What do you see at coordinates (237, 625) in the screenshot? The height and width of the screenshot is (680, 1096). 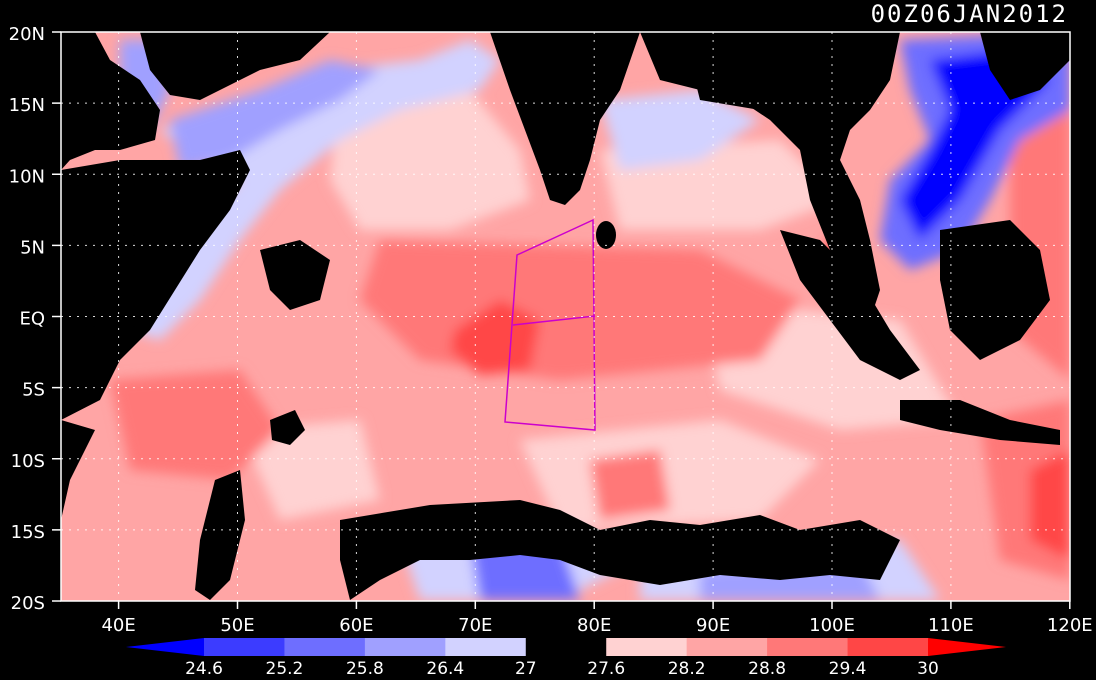 I see `lon-tick-label: 50E` at bounding box center [237, 625].